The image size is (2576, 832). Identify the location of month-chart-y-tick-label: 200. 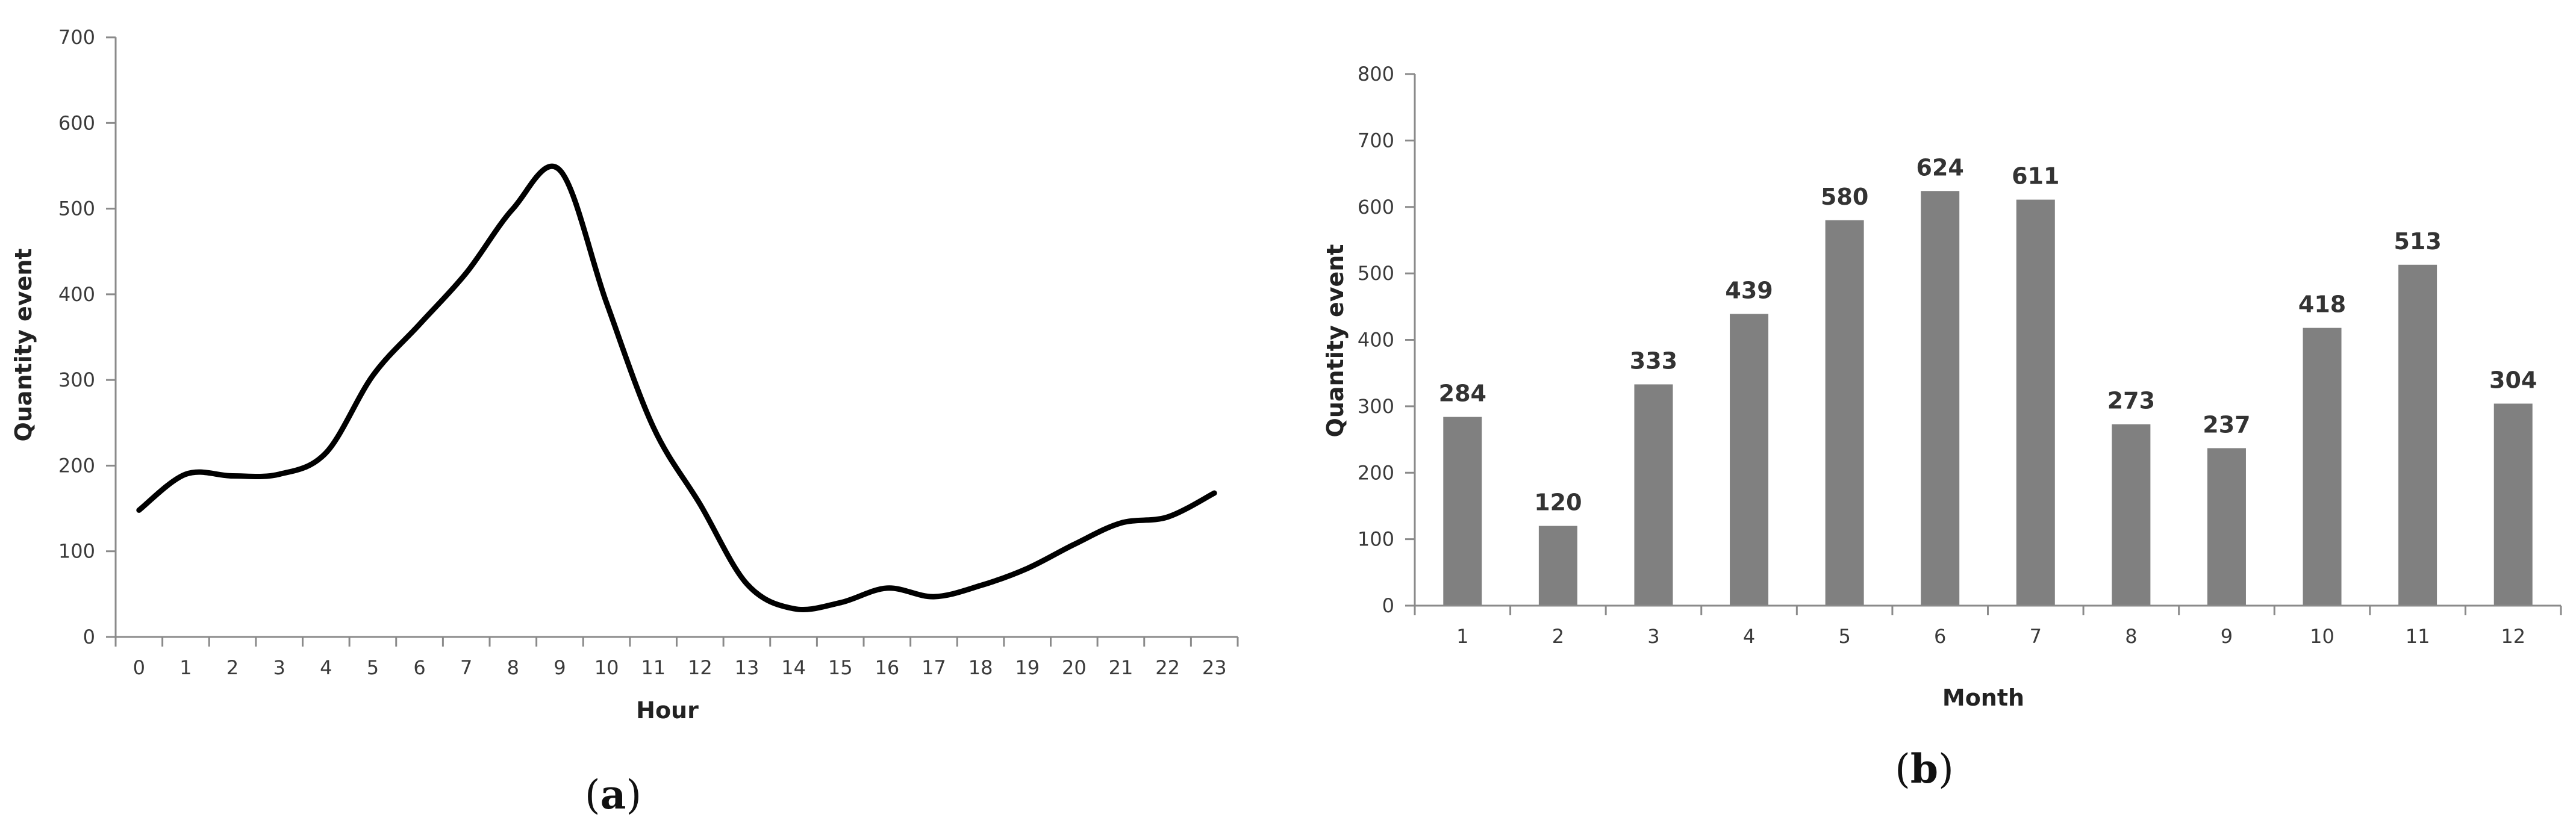
(1376, 473).